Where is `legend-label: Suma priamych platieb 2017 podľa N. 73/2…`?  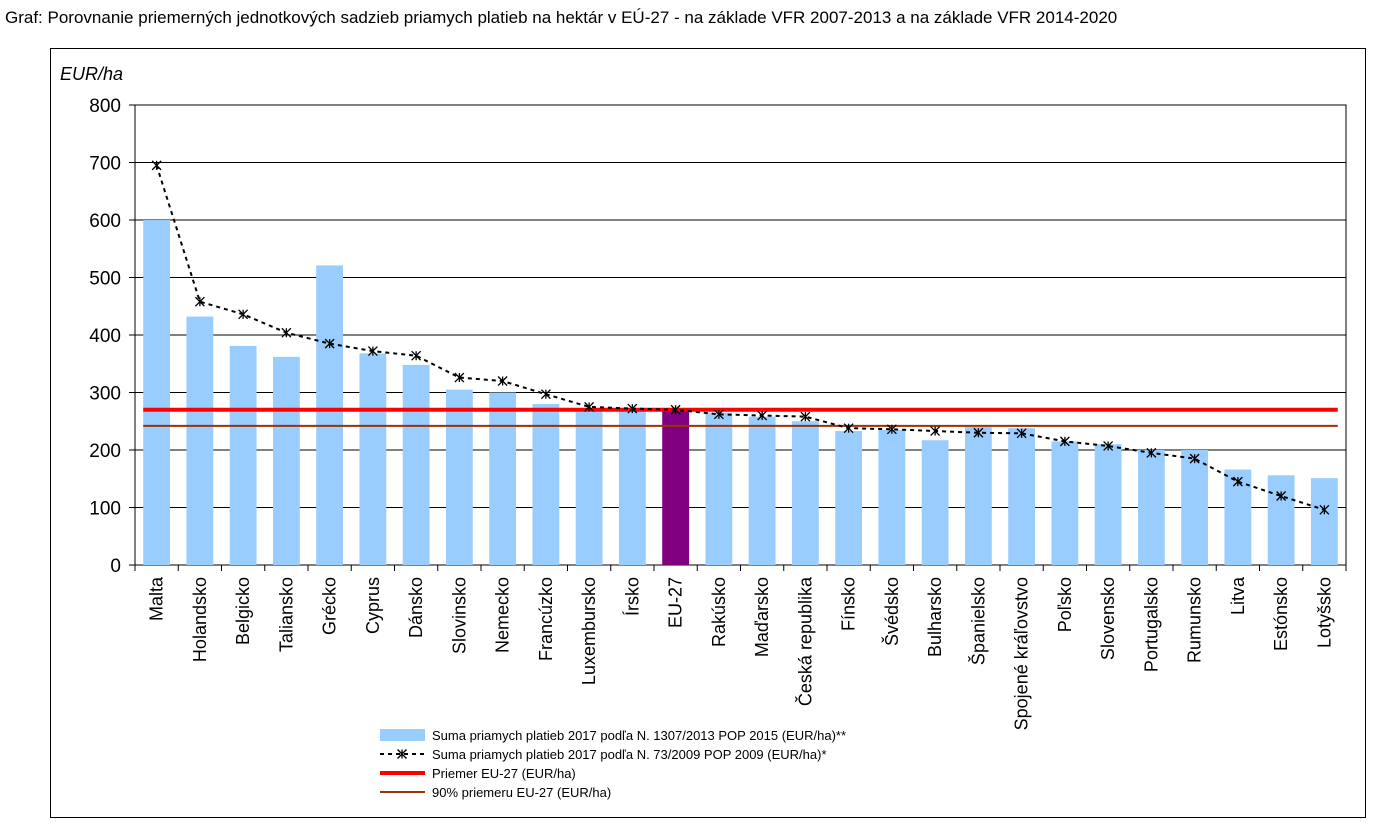 legend-label: Suma priamych platieb 2017 podľa N. 73/2… is located at coordinates (629, 754).